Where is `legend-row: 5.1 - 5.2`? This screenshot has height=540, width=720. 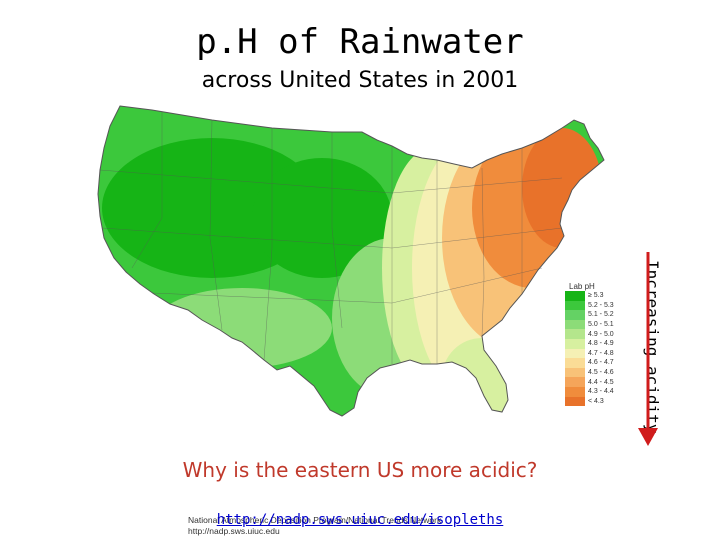 legend-row: 5.1 - 5.2 is located at coordinates (595, 315).